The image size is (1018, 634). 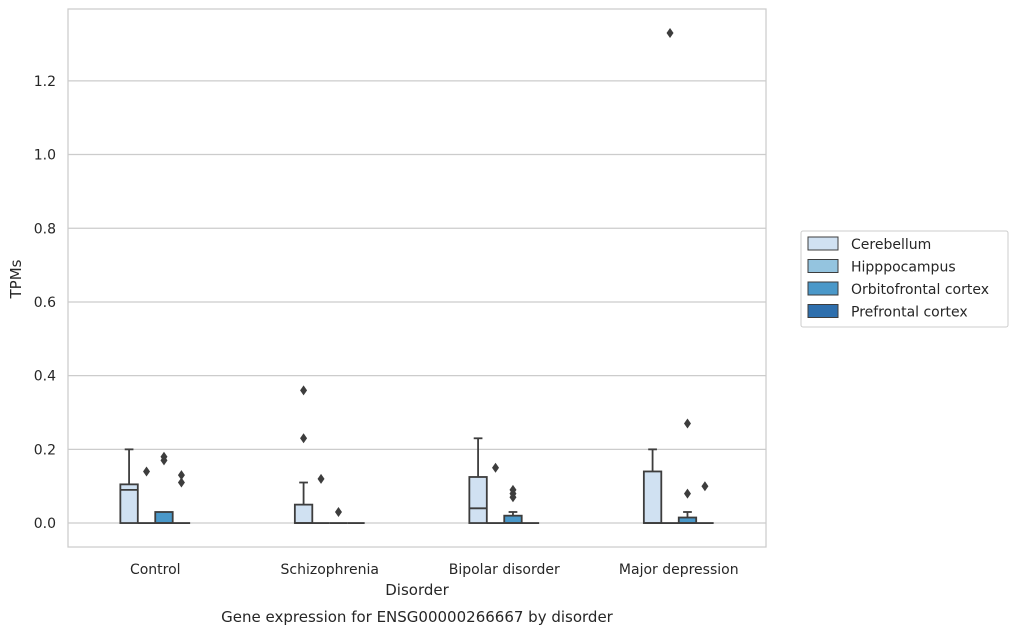 I want to click on legend-item: Prefrontal cortex, so click(x=887, y=312).